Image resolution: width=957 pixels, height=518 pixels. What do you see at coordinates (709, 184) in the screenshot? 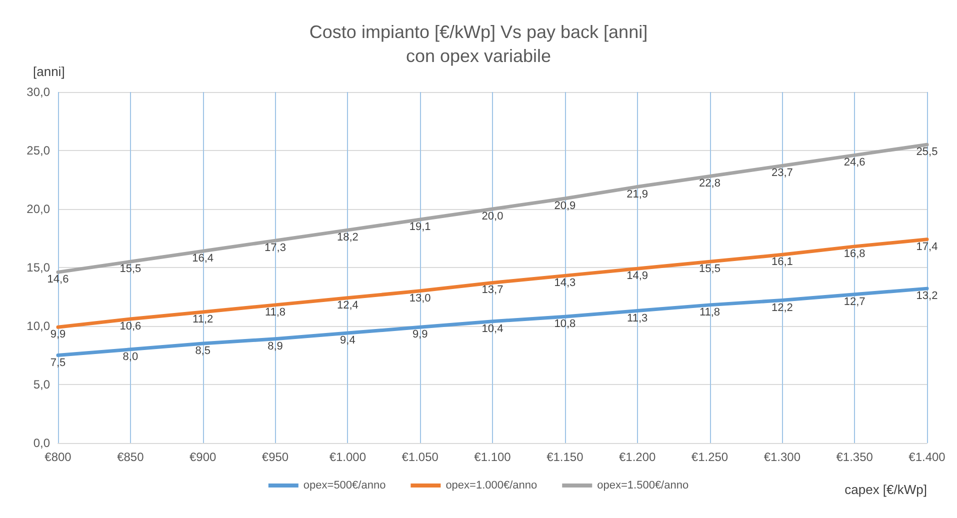
I see `data-label: 22,8` at bounding box center [709, 184].